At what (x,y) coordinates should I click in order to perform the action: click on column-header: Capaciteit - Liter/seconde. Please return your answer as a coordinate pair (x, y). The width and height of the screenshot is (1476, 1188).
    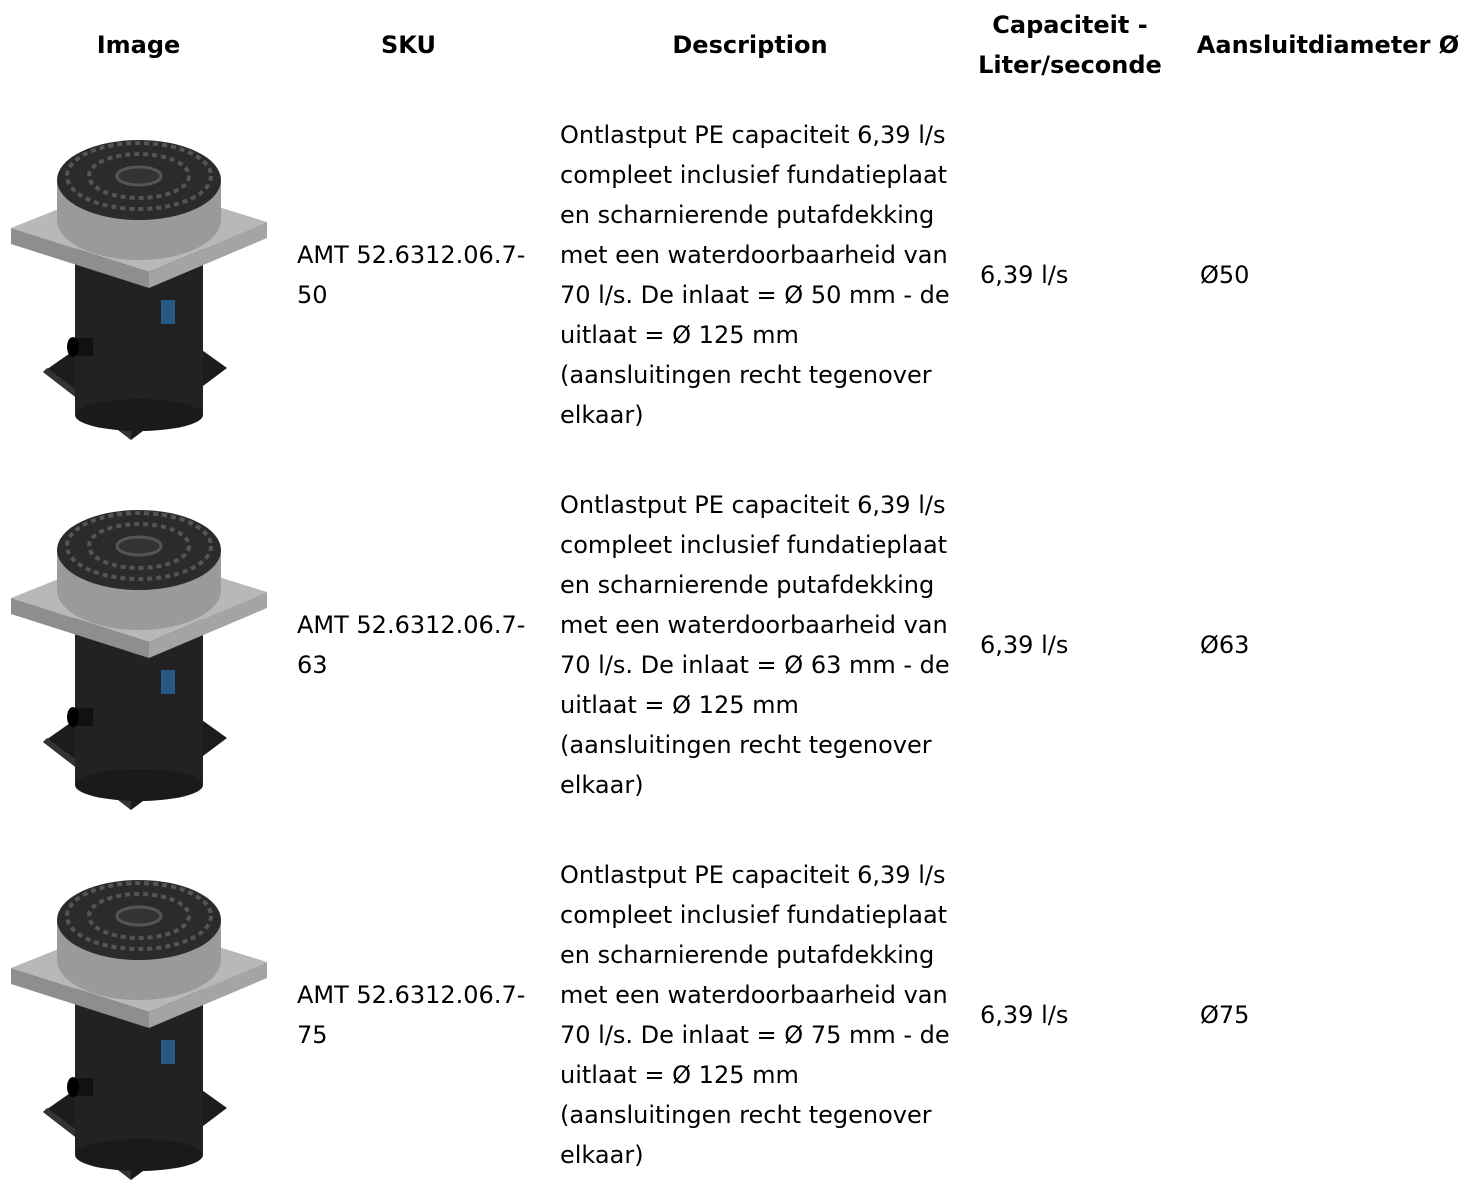
    Looking at the image, I should click on (1070, 45).